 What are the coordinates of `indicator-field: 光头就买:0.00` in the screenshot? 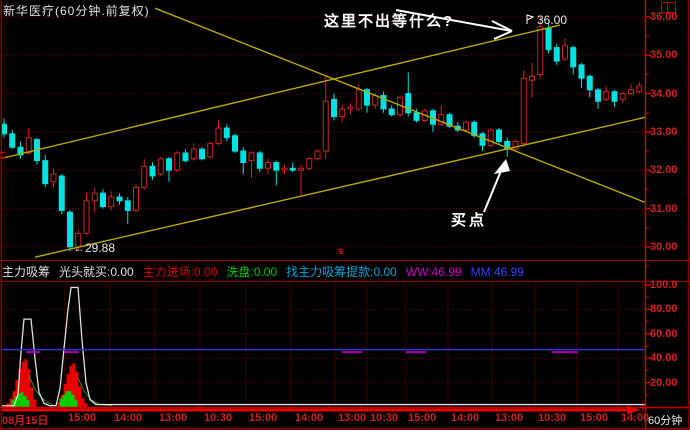 It's located at (96, 272).